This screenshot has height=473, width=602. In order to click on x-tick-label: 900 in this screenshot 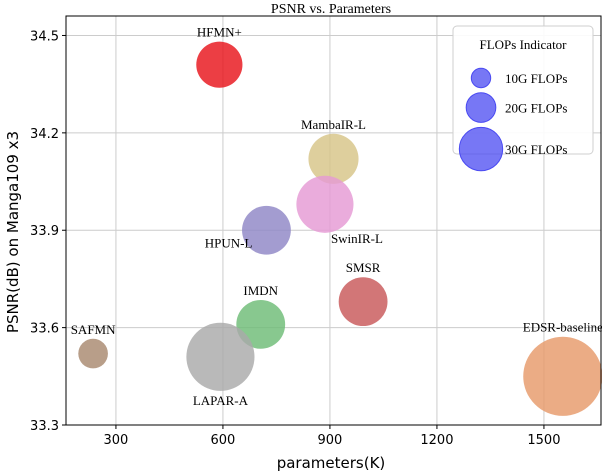, I will do `click(330, 440)`.